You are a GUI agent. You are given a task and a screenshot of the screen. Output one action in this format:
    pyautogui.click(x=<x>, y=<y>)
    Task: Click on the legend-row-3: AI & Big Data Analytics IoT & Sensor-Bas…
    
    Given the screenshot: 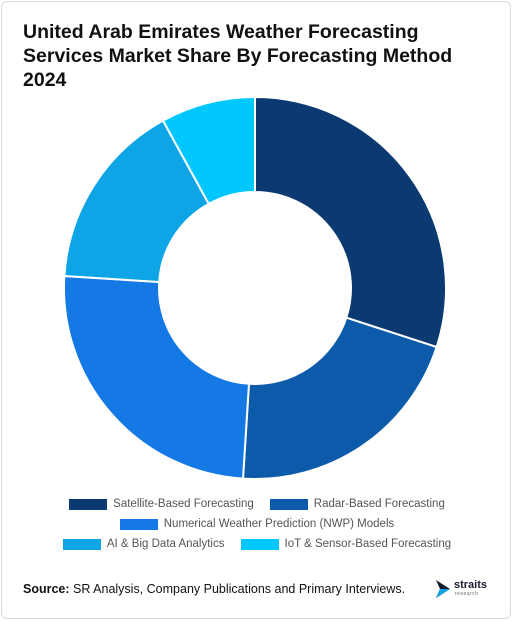 What is the action you would take?
    pyautogui.click(x=257, y=544)
    